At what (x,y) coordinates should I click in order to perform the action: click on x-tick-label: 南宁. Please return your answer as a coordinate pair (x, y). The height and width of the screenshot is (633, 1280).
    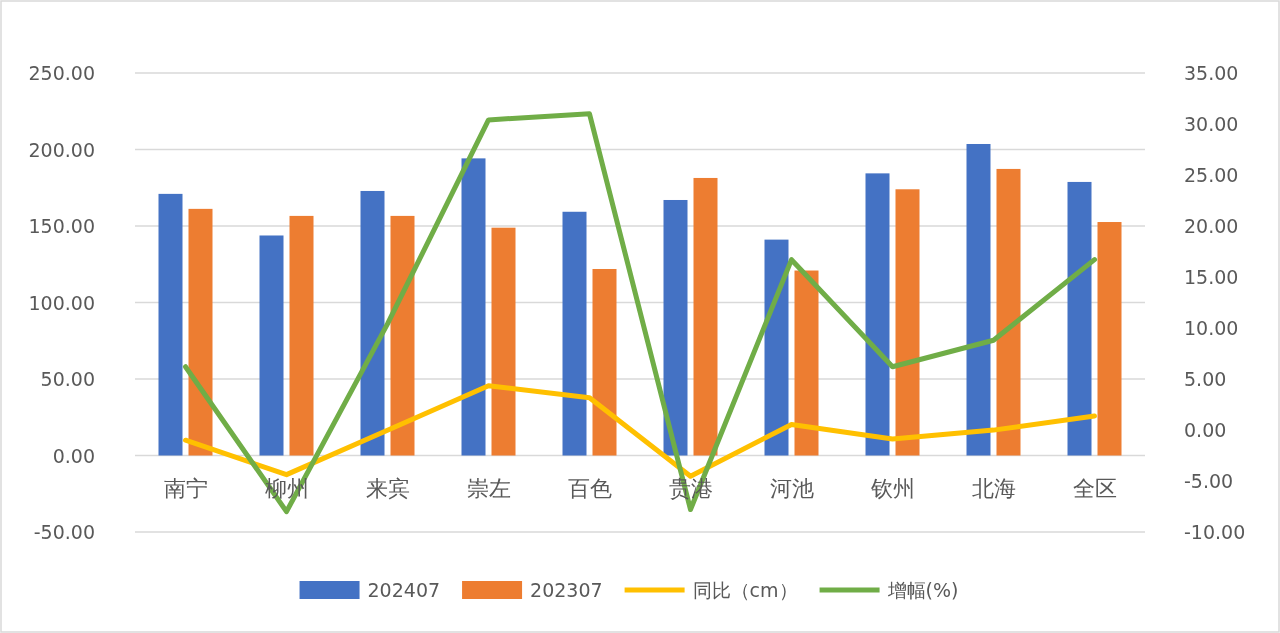
    Looking at the image, I should click on (185, 488).